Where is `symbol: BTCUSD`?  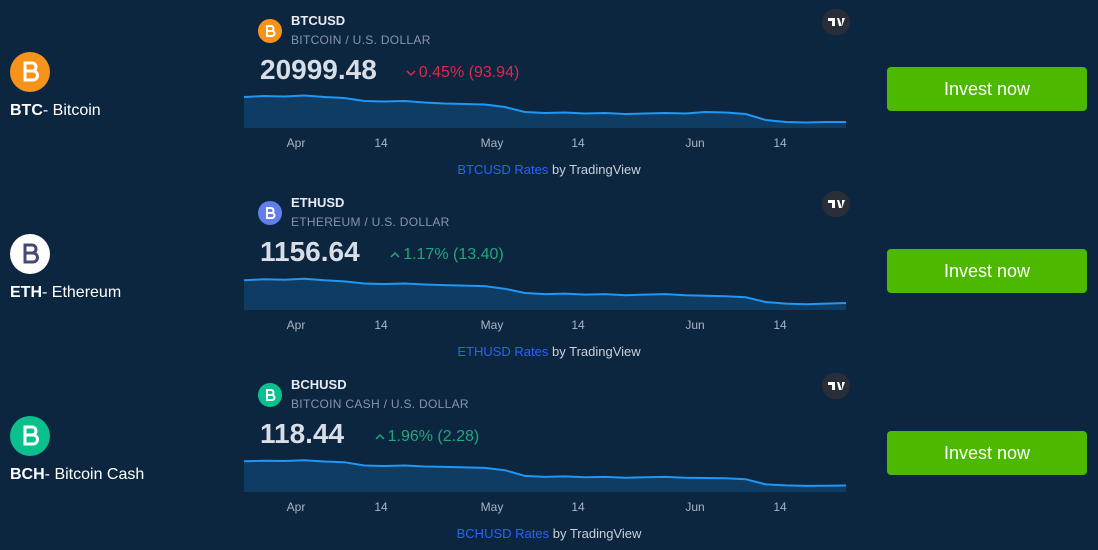
symbol: BTCUSD is located at coordinates (318, 20).